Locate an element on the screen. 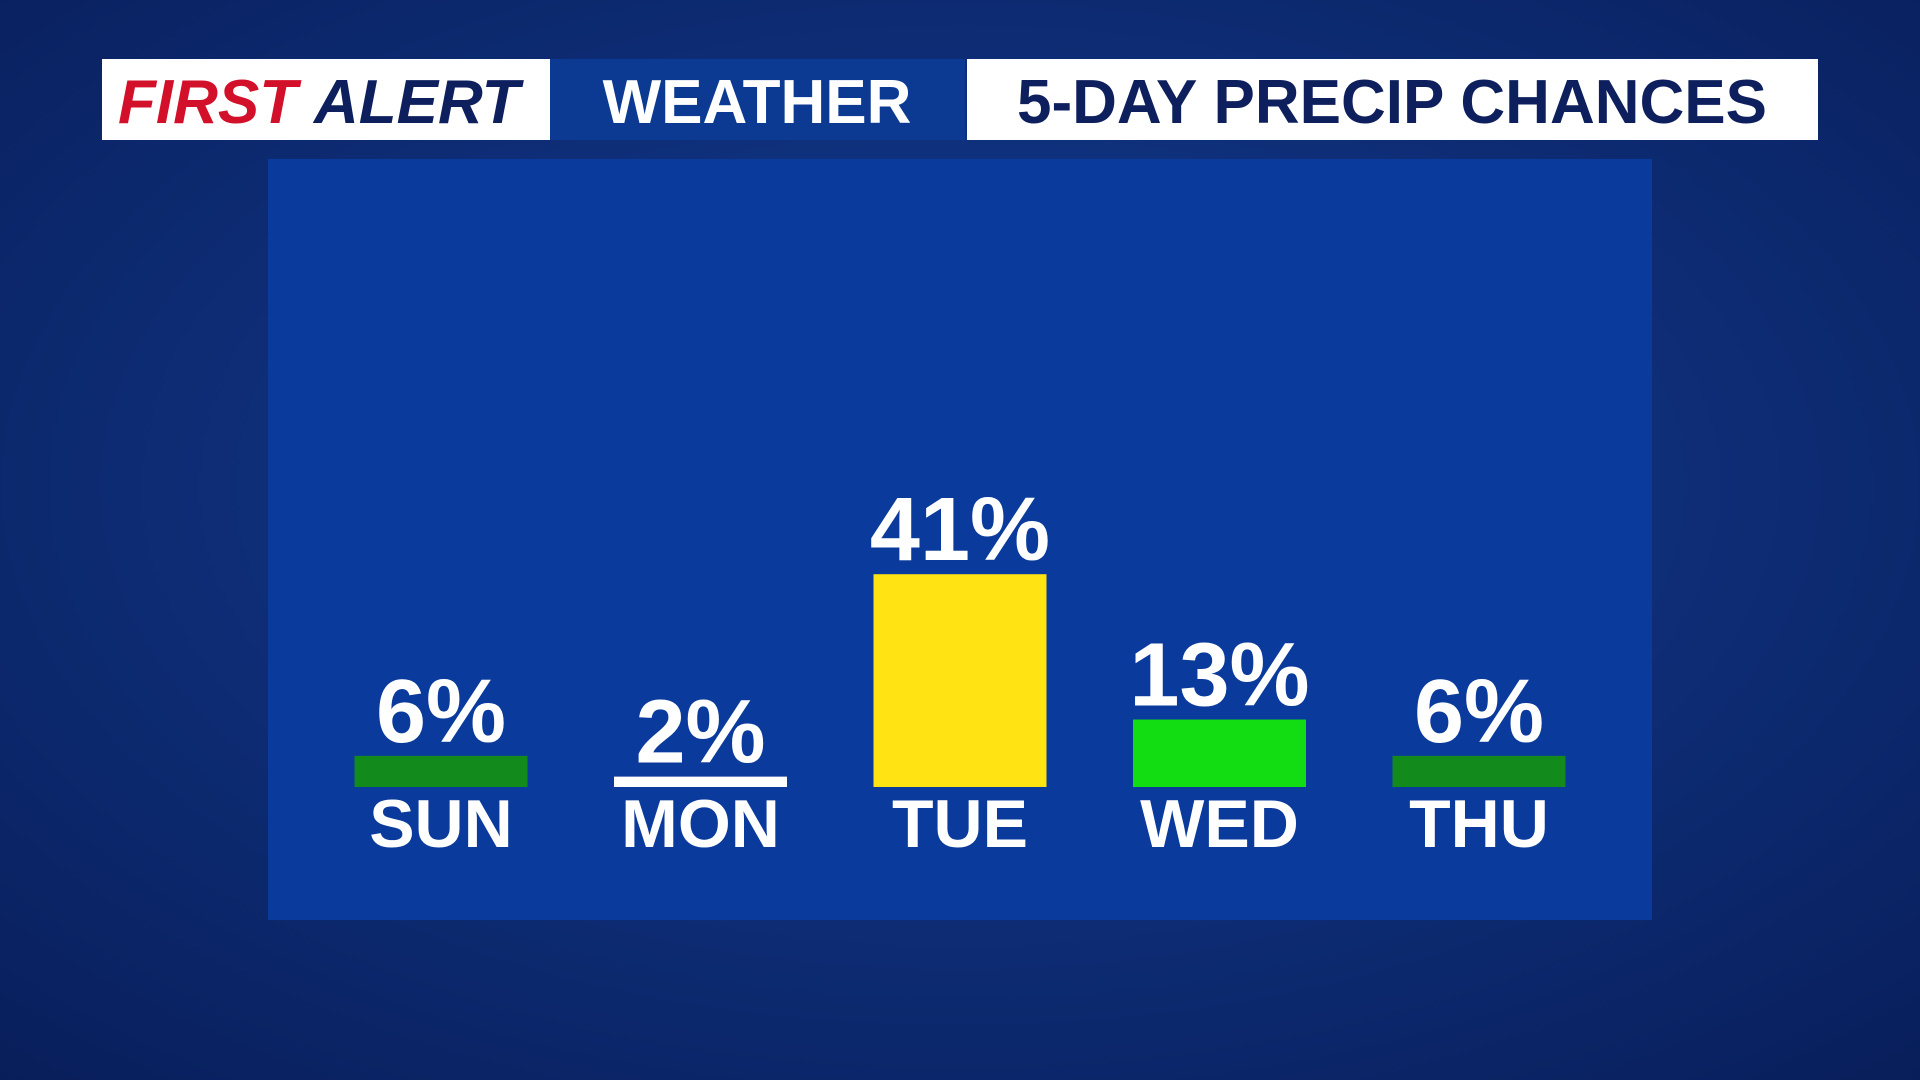 This screenshot has height=1080, width=1920. x-tick-label: WED is located at coordinates (1219, 824).